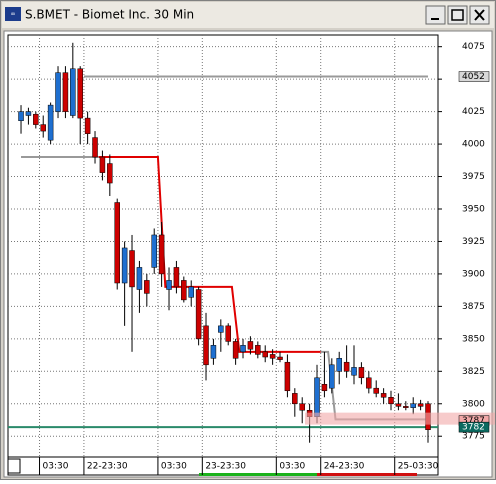  I want to click on minimize-button, so click(435, 15).